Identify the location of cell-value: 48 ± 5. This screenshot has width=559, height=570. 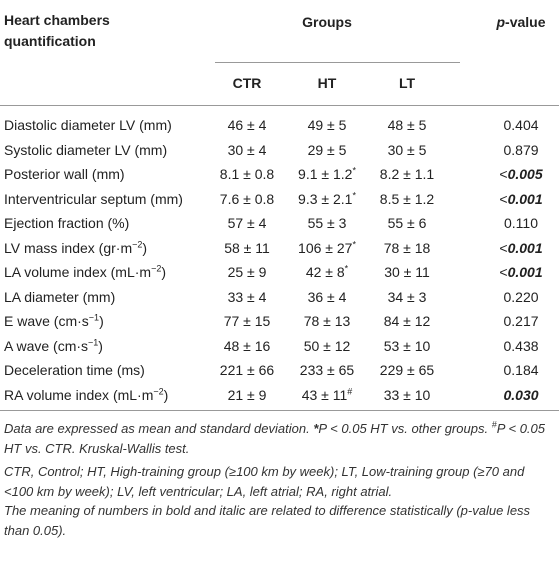
(407, 125).